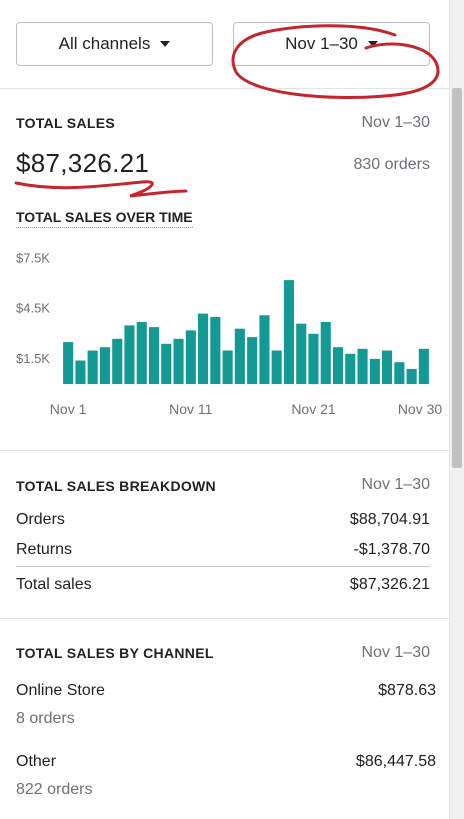  What do you see at coordinates (313, 409) in the screenshot?
I see `x-tick-label: Nov 21` at bounding box center [313, 409].